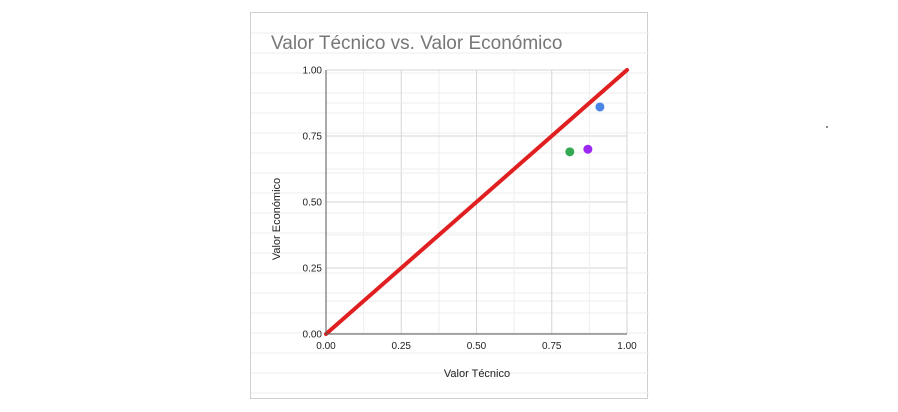 The image size is (898, 412). What do you see at coordinates (627, 346) in the screenshot?
I see `x-tick-label: 1.00` at bounding box center [627, 346].